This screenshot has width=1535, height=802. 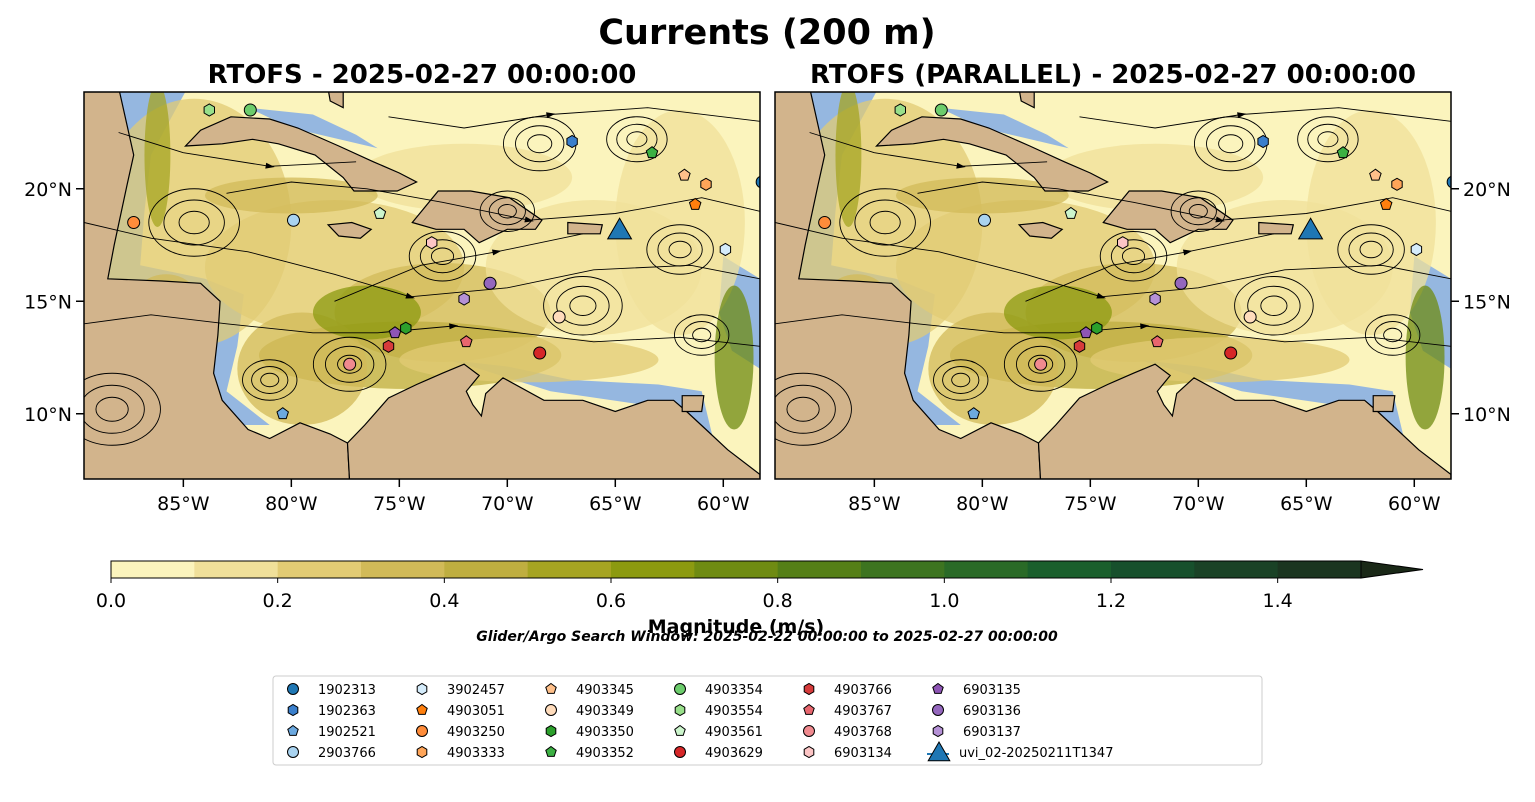 I want to click on land-andros, so click(x=1027, y=100).